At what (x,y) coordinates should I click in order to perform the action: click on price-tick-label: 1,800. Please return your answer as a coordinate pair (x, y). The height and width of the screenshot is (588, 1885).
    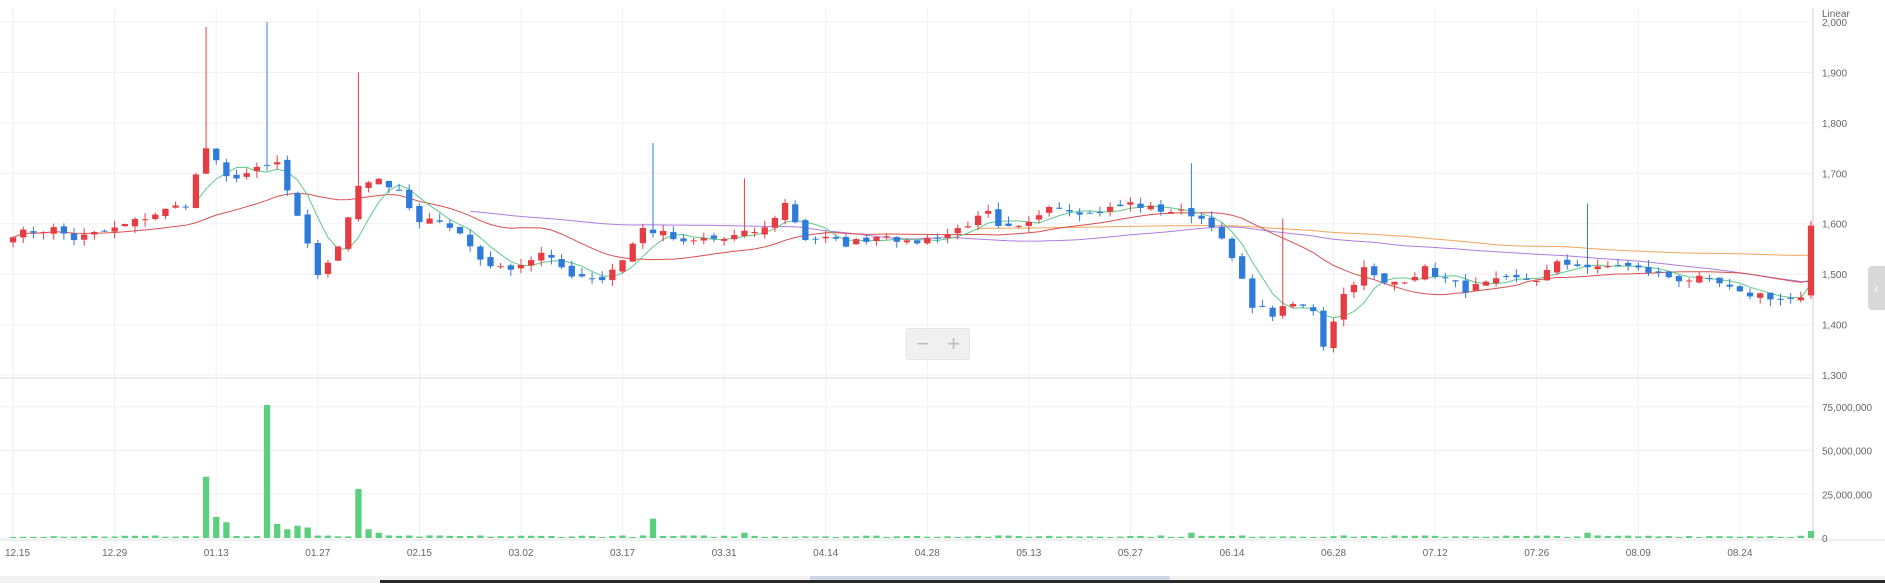
    Looking at the image, I should click on (1834, 124).